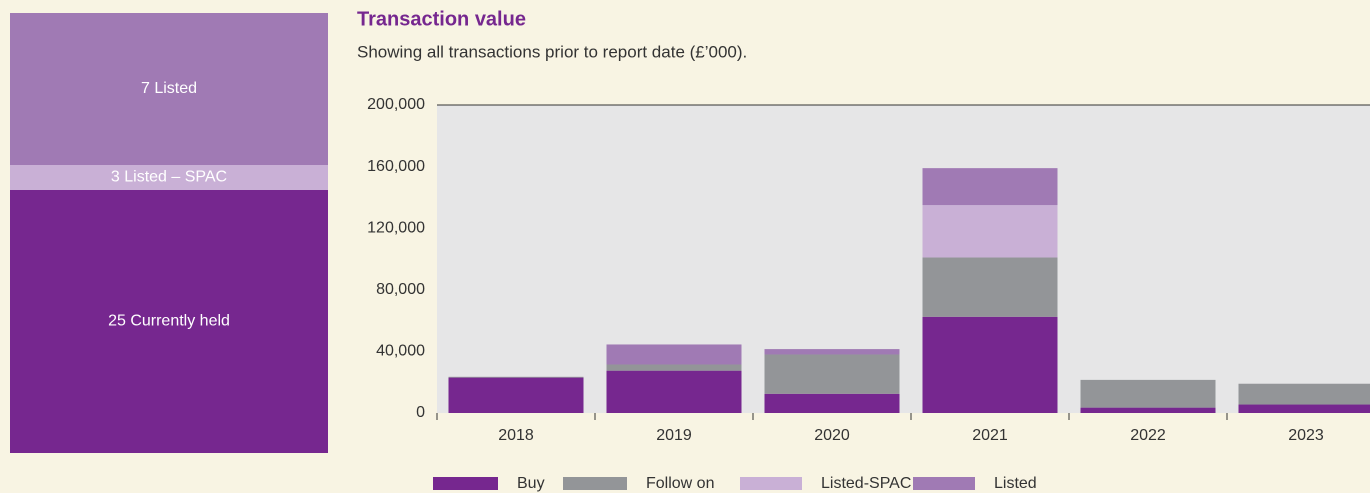 The width and height of the screenshot is (1370, 493). Describe the element at coordinates (420, 412) in the screenshot. I see `y-tick-label: 0` at that location.